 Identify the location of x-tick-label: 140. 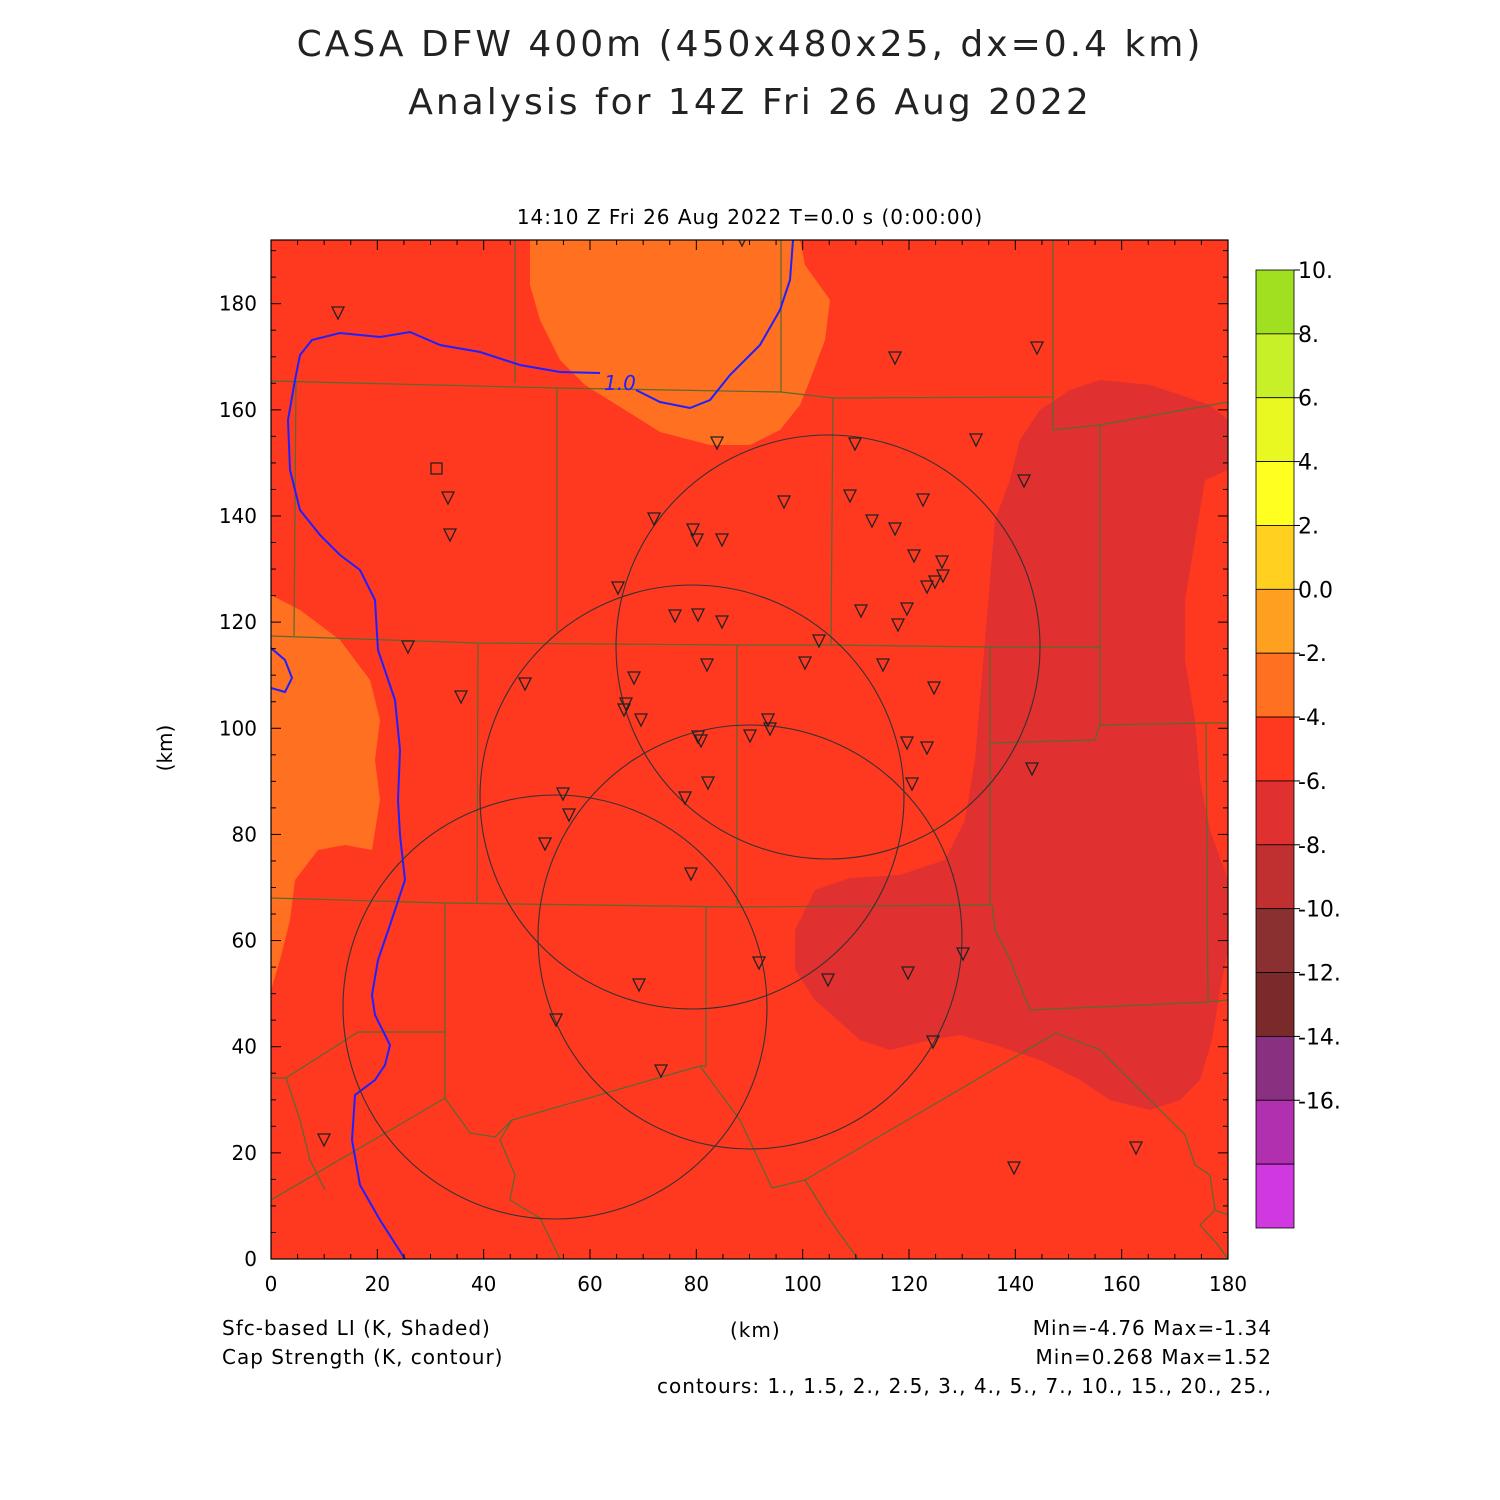
(1015, 1284).